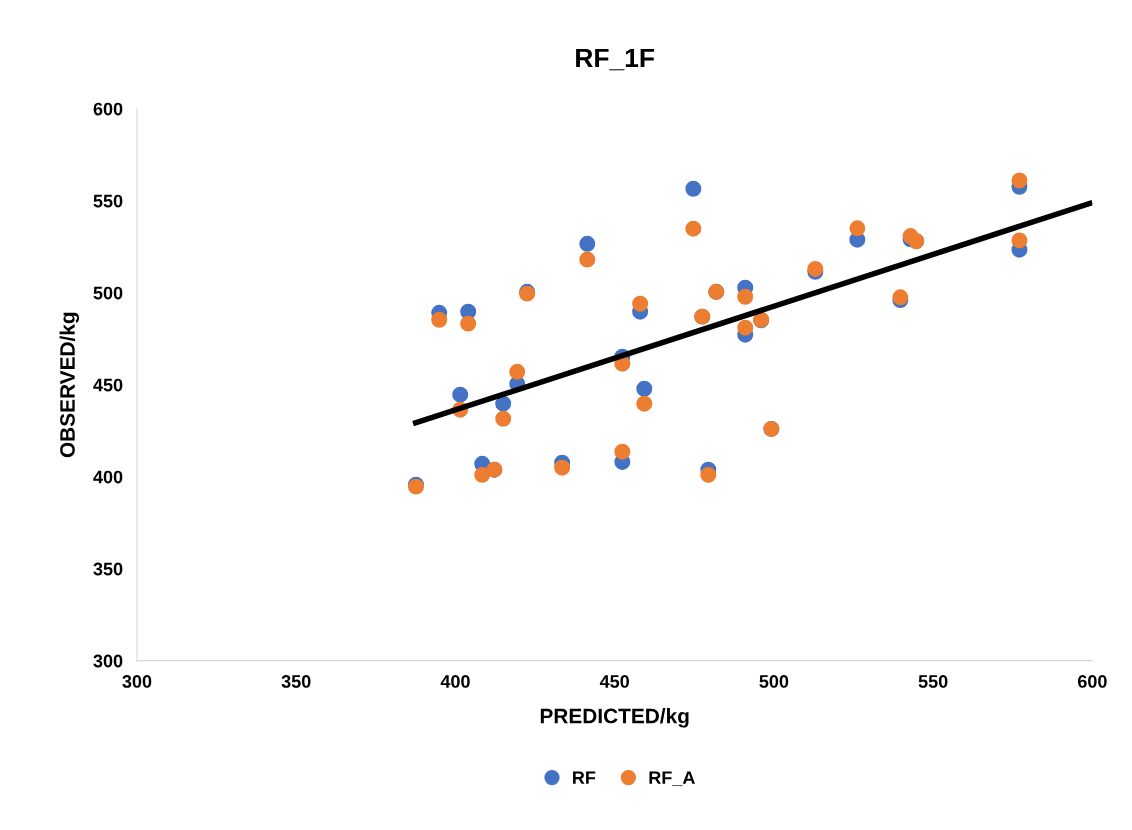 Image resolution: width=1132 pixels, height=830 pixels. What do you see at coordinates (108, 385) in the screenshot?
I see `y-tick-label: 450` at bounding box center [108, 385].